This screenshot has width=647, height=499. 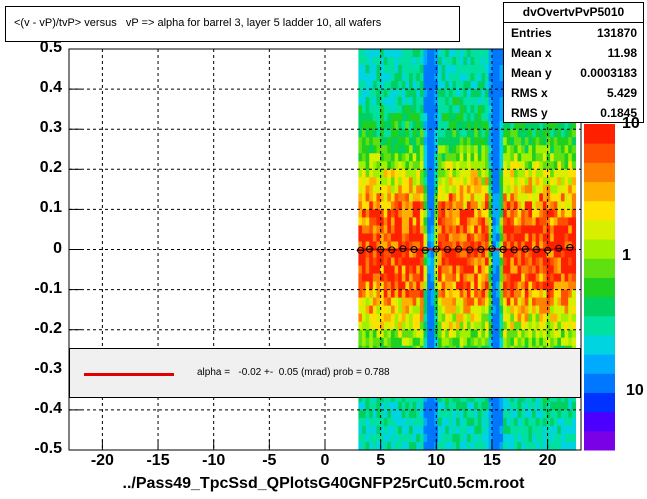 What do you see at coordinates (158, 460) in the screenshot?
I see `x-tick-label: -15` at bounding box center [158, 460].